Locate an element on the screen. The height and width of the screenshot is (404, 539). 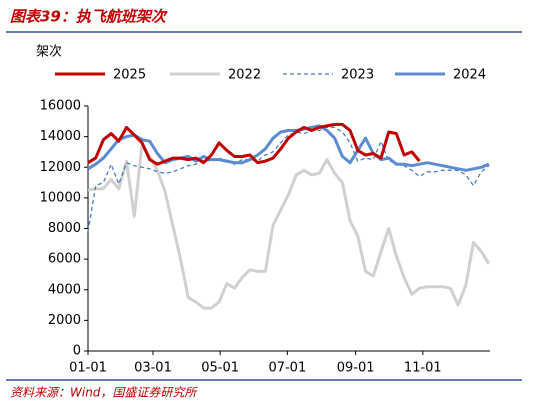
legend-label: 2024 is located at coordinates (469, 75).